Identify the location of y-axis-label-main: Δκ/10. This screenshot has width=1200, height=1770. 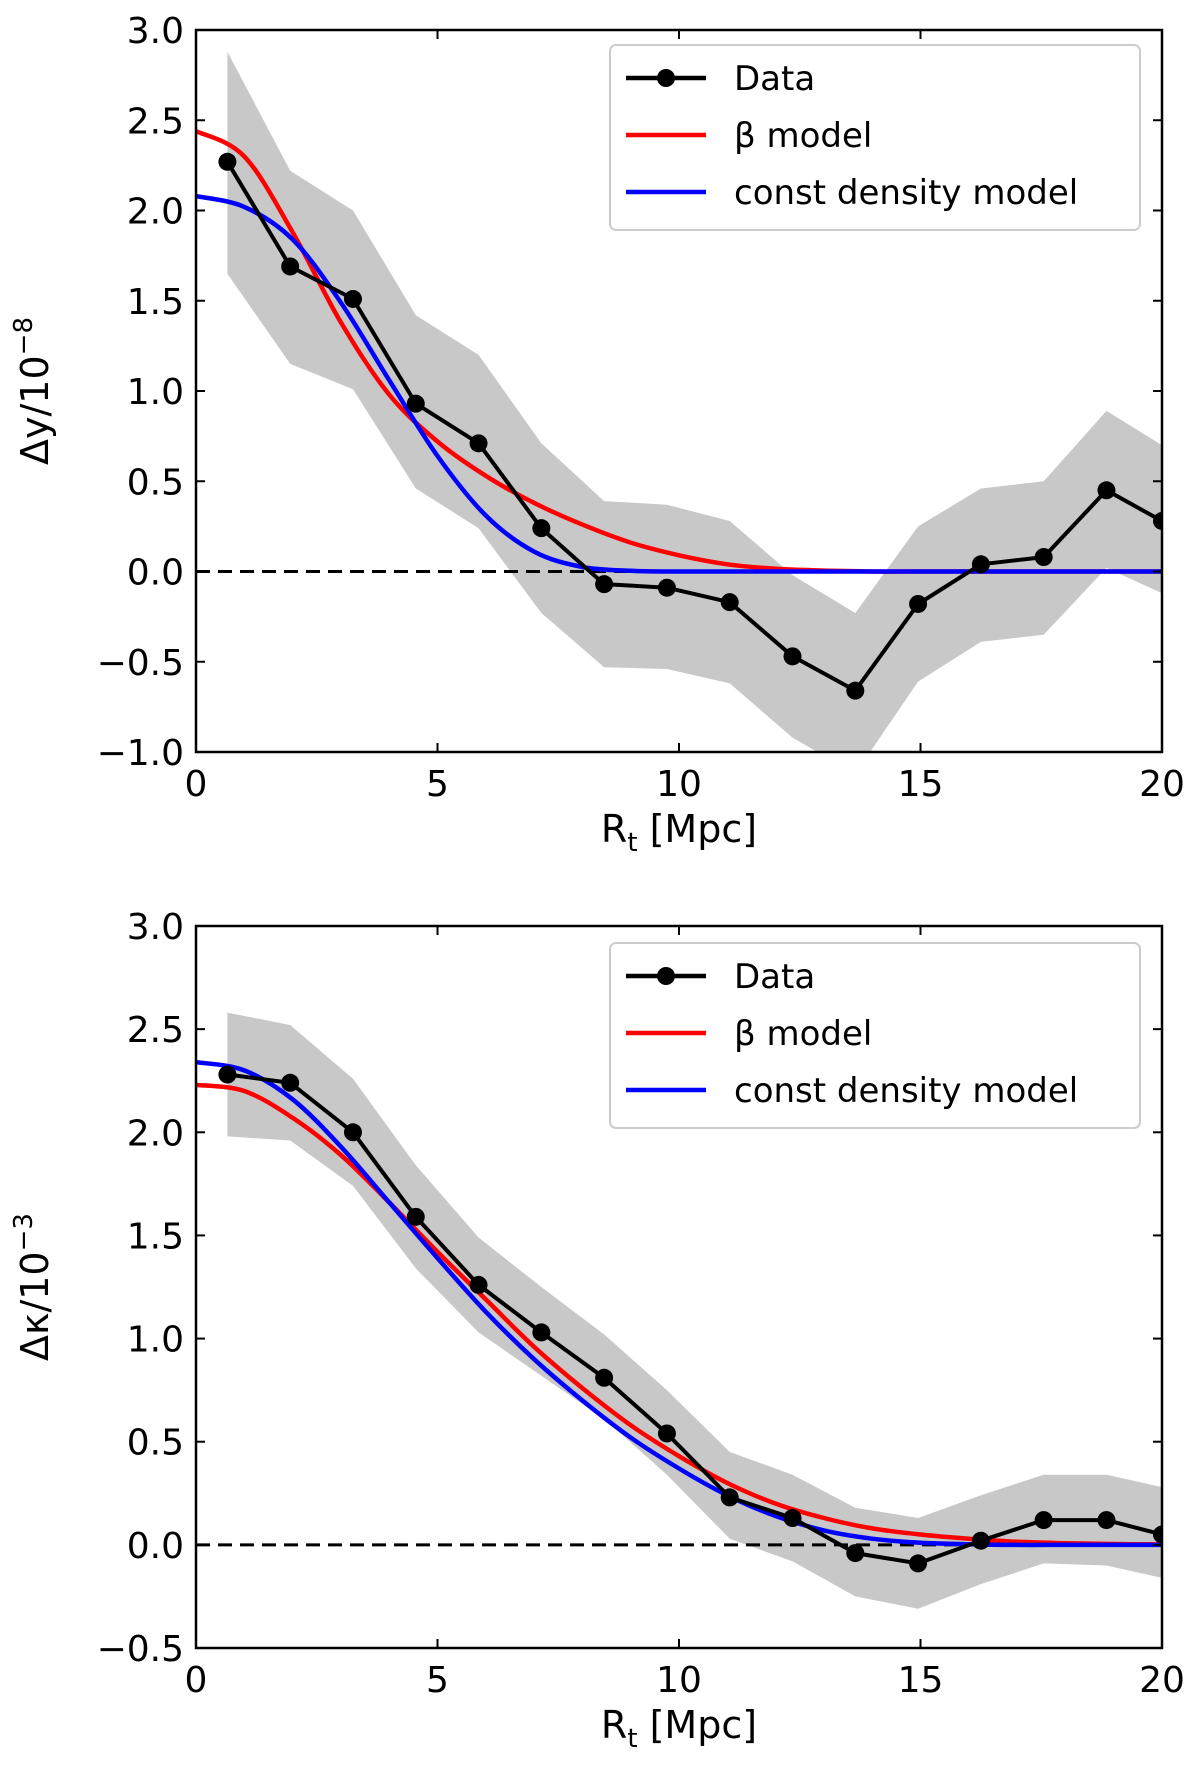
(35, 1306).